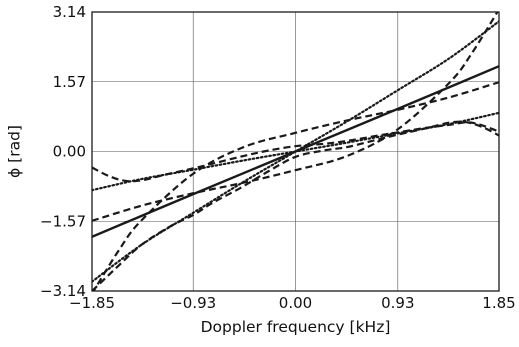  Describe the element at coordinates (63, 221) in the screenshot. I see `y-tick-label: −1.57` at that location.